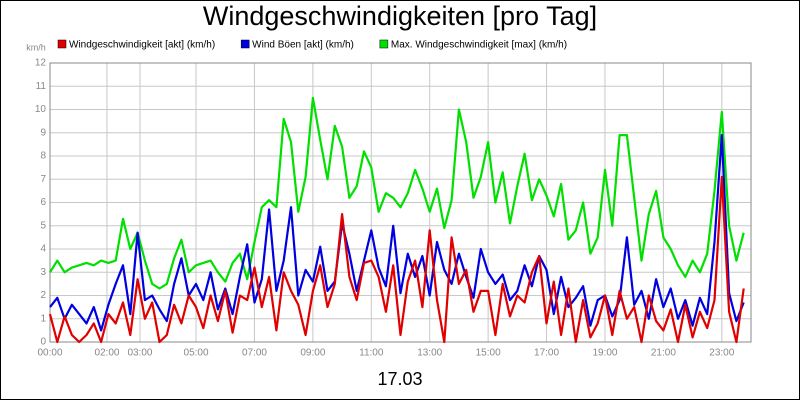 Image resolution: width=800 pixels, height=400 pixels. Describe the element at coordinates (142, 45) in the screenshot. I see `legend-label: Windgeschwindigkeit [akt] (km/h)` at that location.